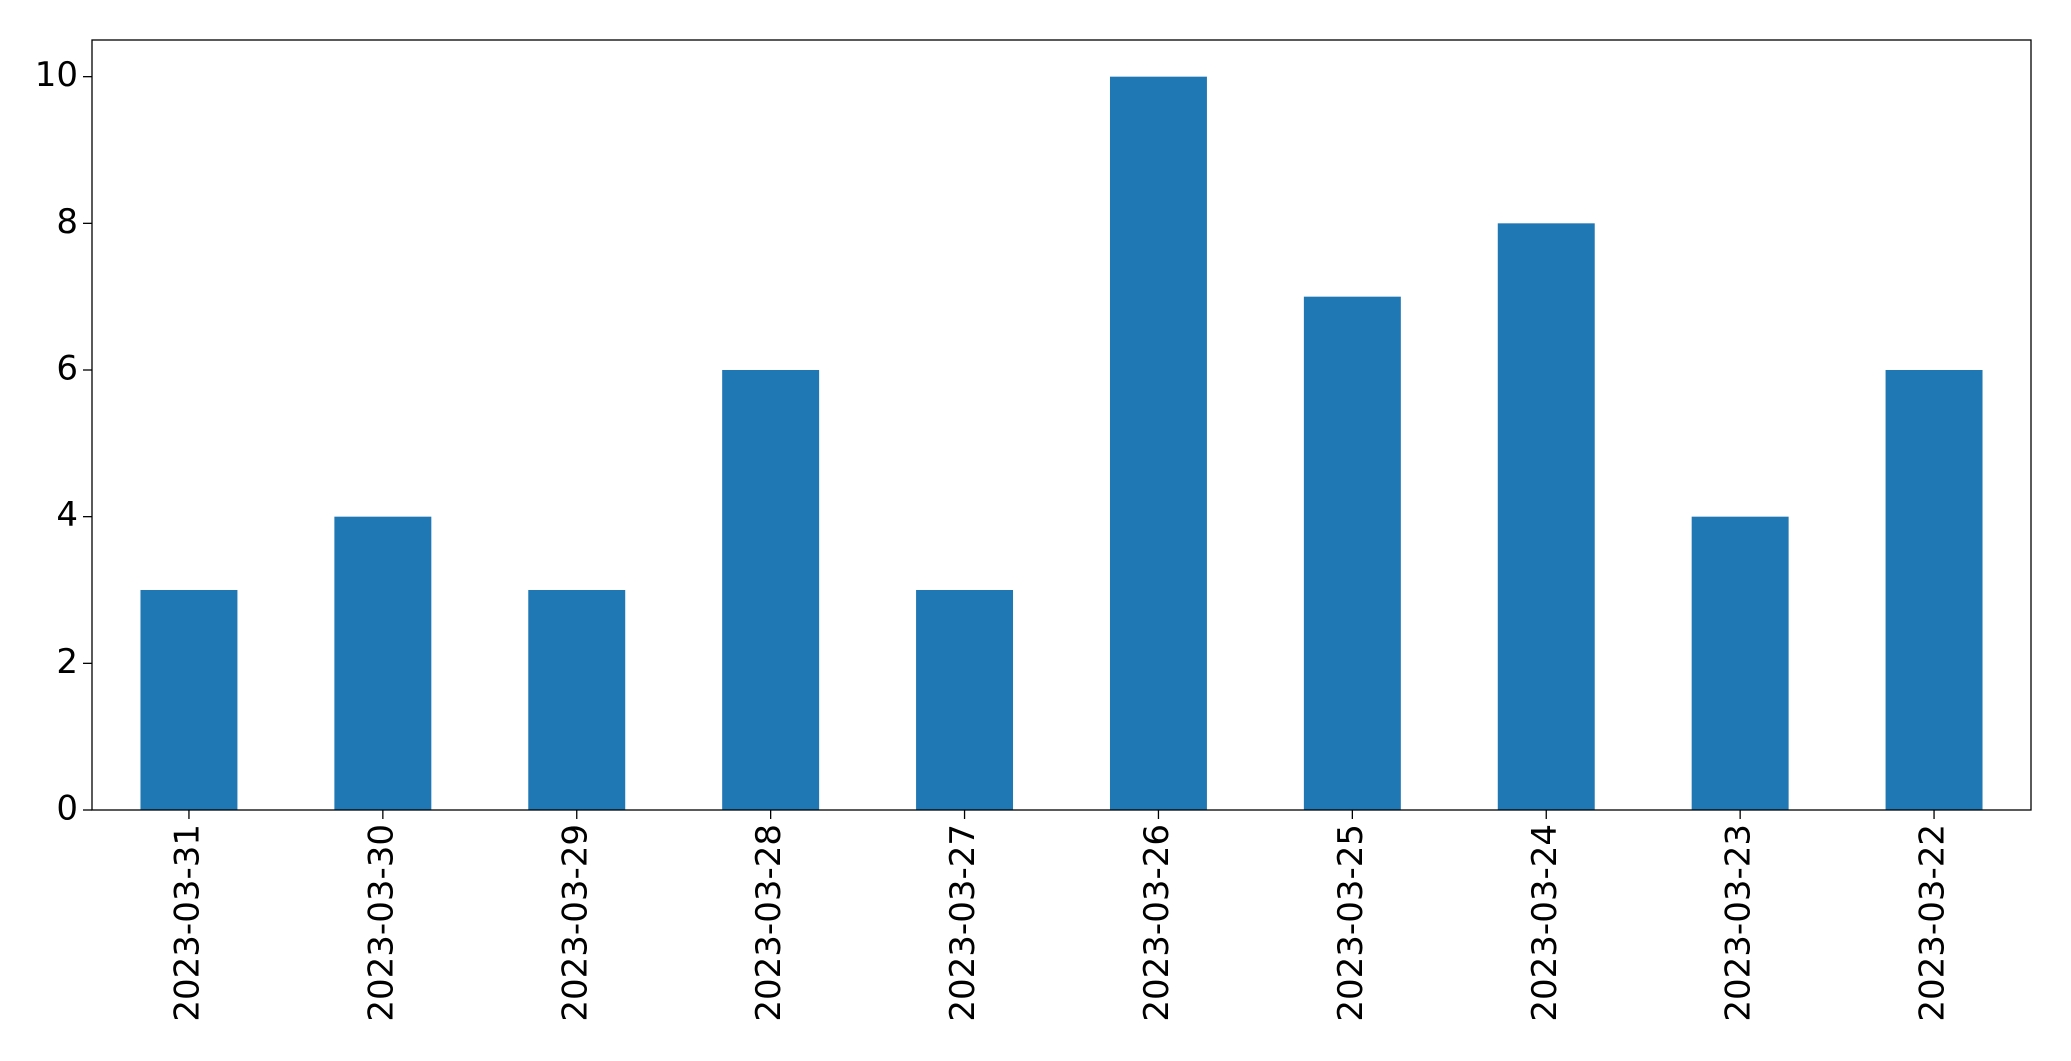 The height and width of the screenshot is (1061, 2071). What do you see at coordinates (381, 923) in the screenshot?
I see `x-tick-label: 2023-03-30` at bounding box center [381, 923].